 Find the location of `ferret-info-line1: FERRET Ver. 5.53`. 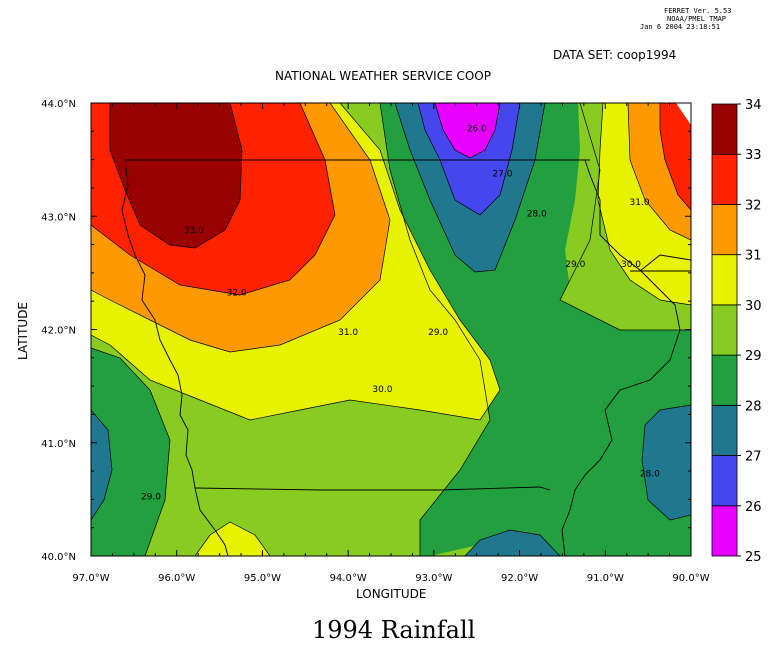

ferret-info-line1: FERRET Ver. 5.53 is located at coordinates (698, 11).